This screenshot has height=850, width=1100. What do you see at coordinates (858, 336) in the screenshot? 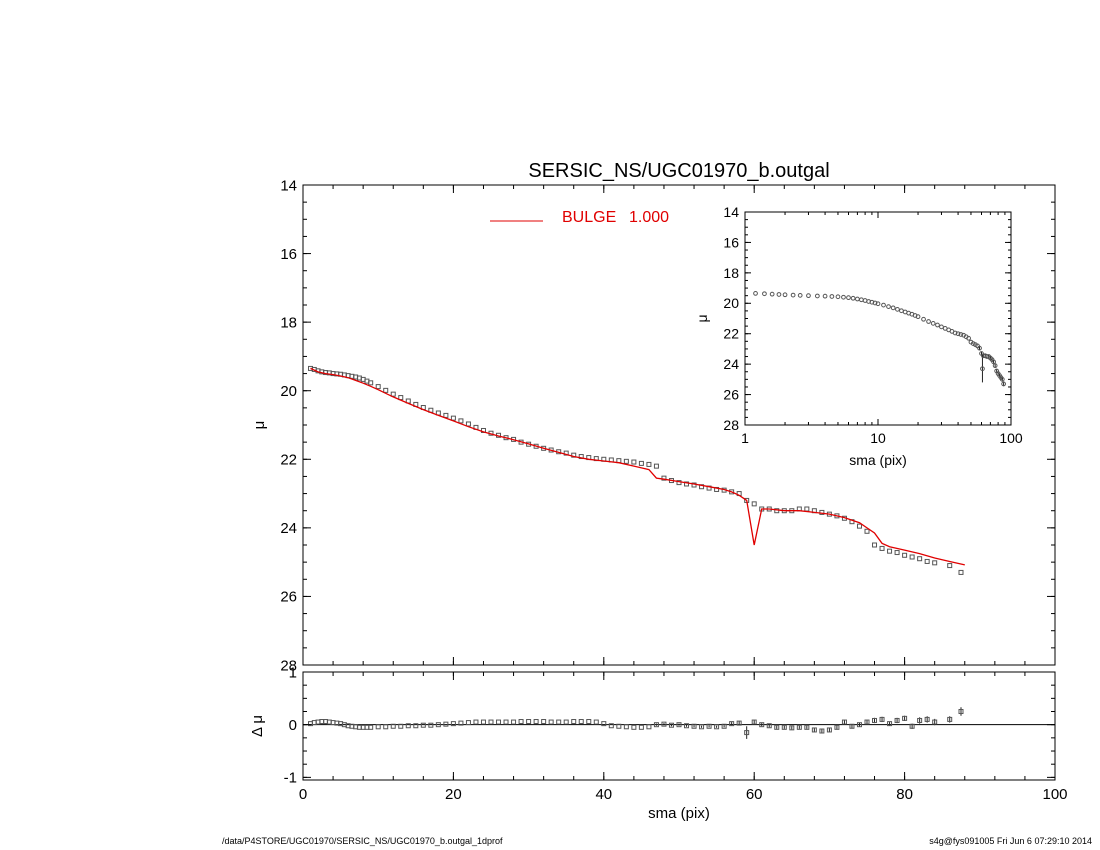
I see `inset-log-panel: 1 10 100 14 16 18 20 22 24 26 28 μ sma (pix)` at bounding box center [858, 336].